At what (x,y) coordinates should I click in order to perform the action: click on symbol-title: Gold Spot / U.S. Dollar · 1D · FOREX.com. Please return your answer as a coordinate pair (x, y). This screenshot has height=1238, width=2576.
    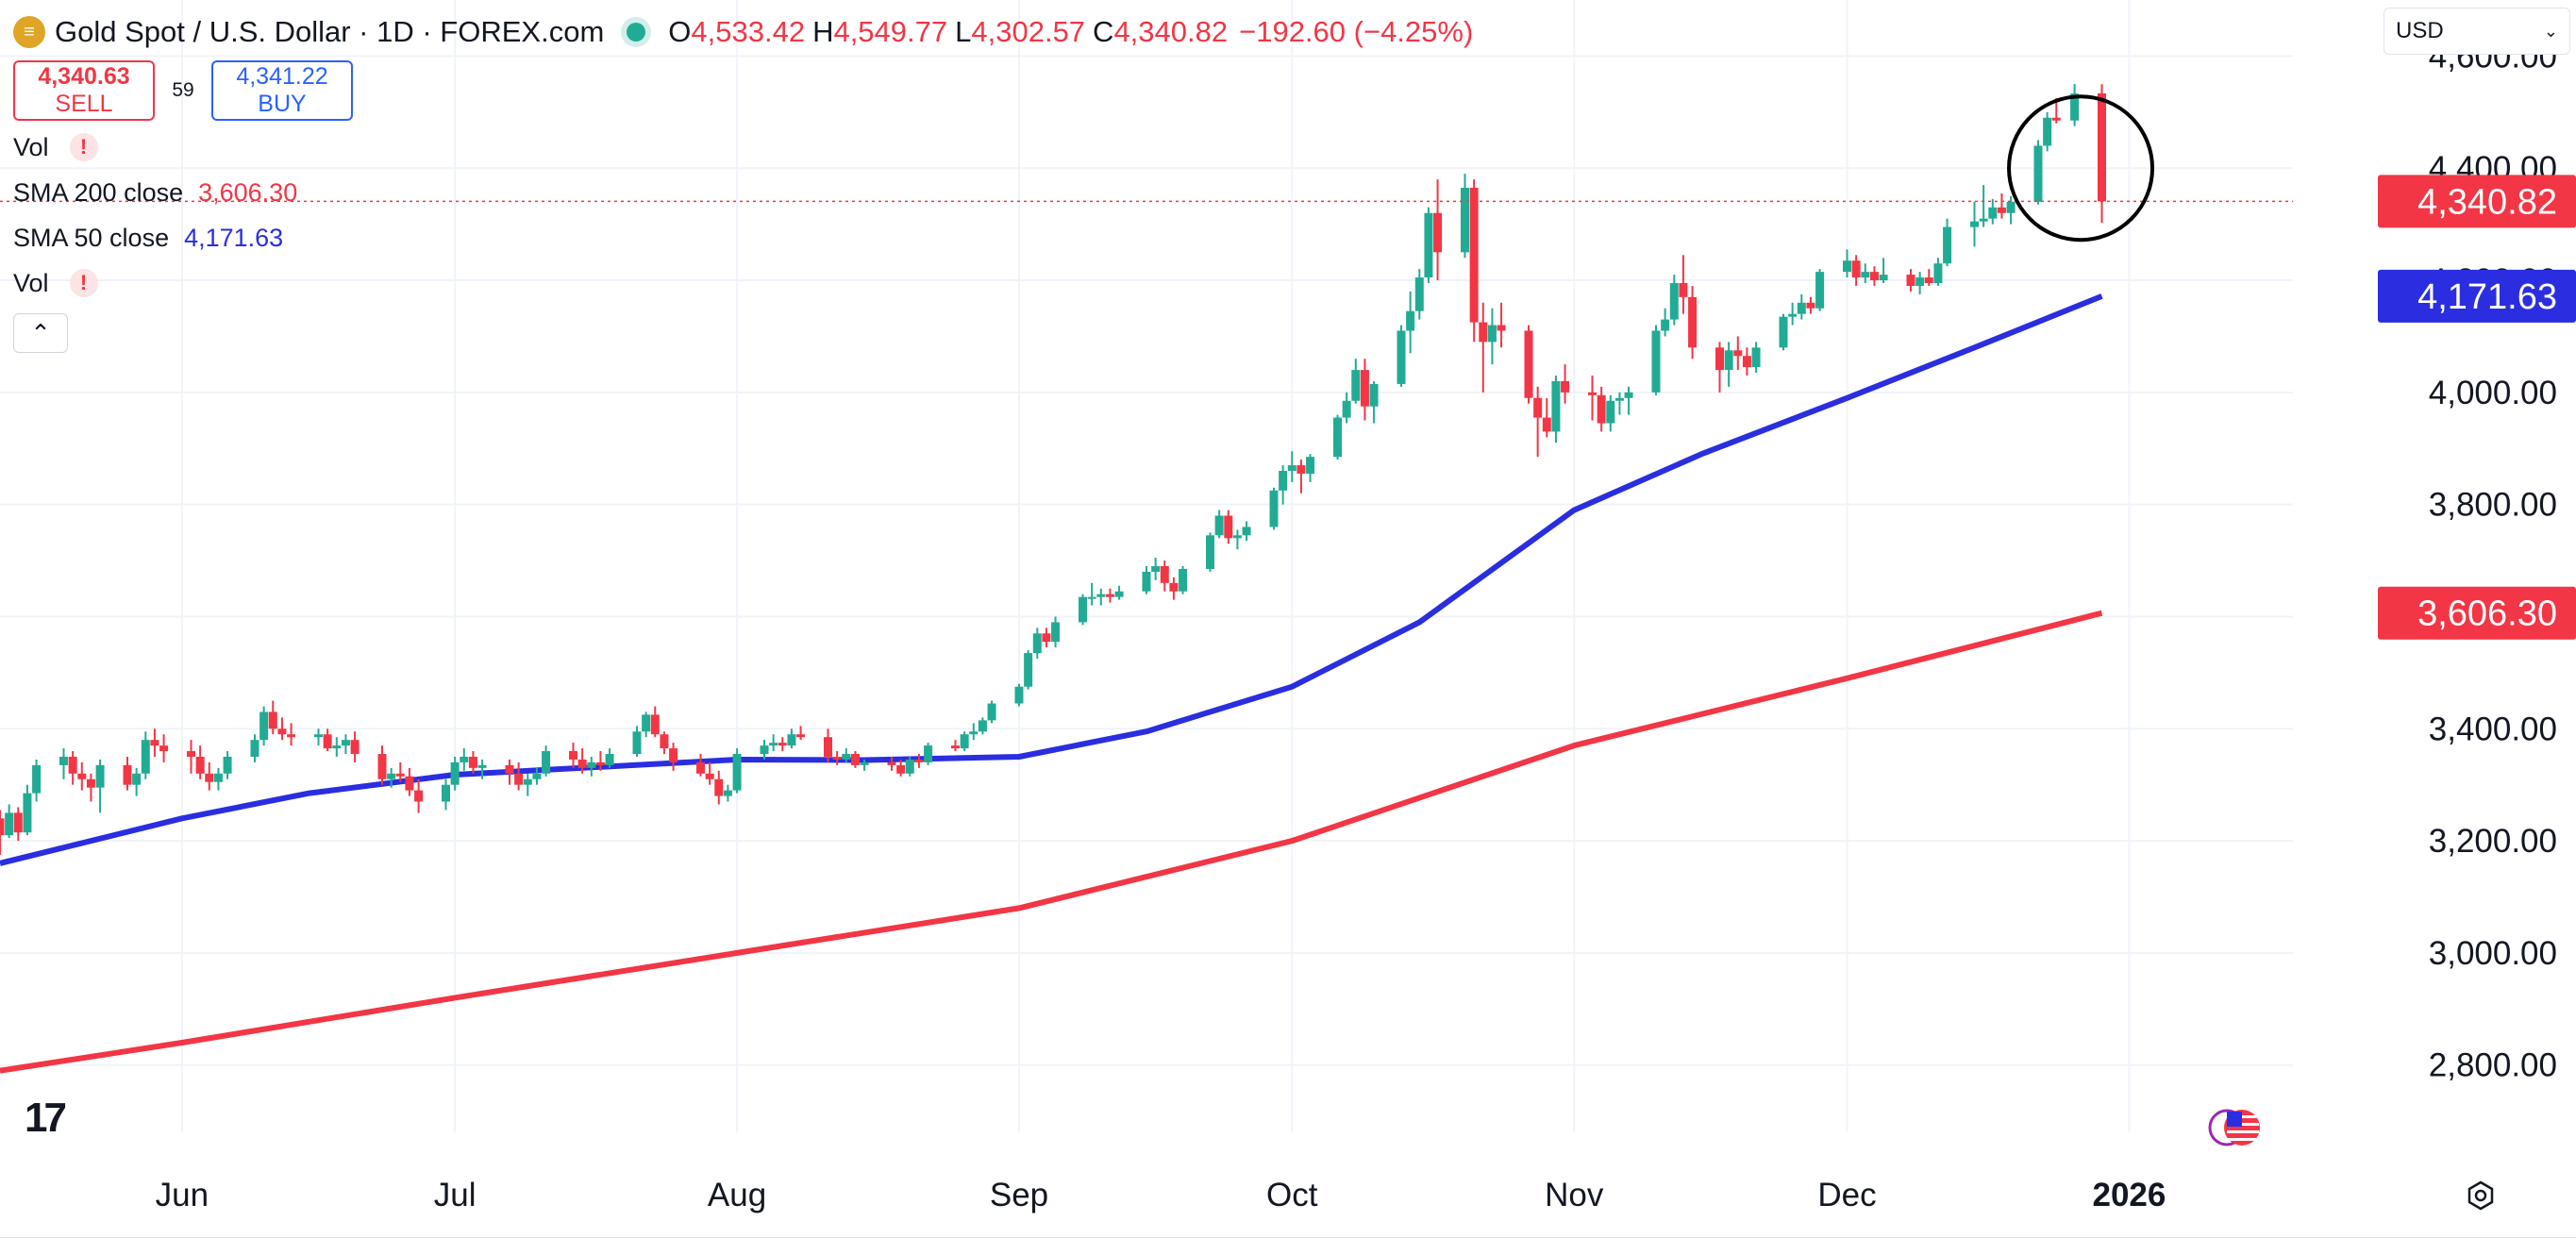
    Looking at the image, I should click on (330, 31).